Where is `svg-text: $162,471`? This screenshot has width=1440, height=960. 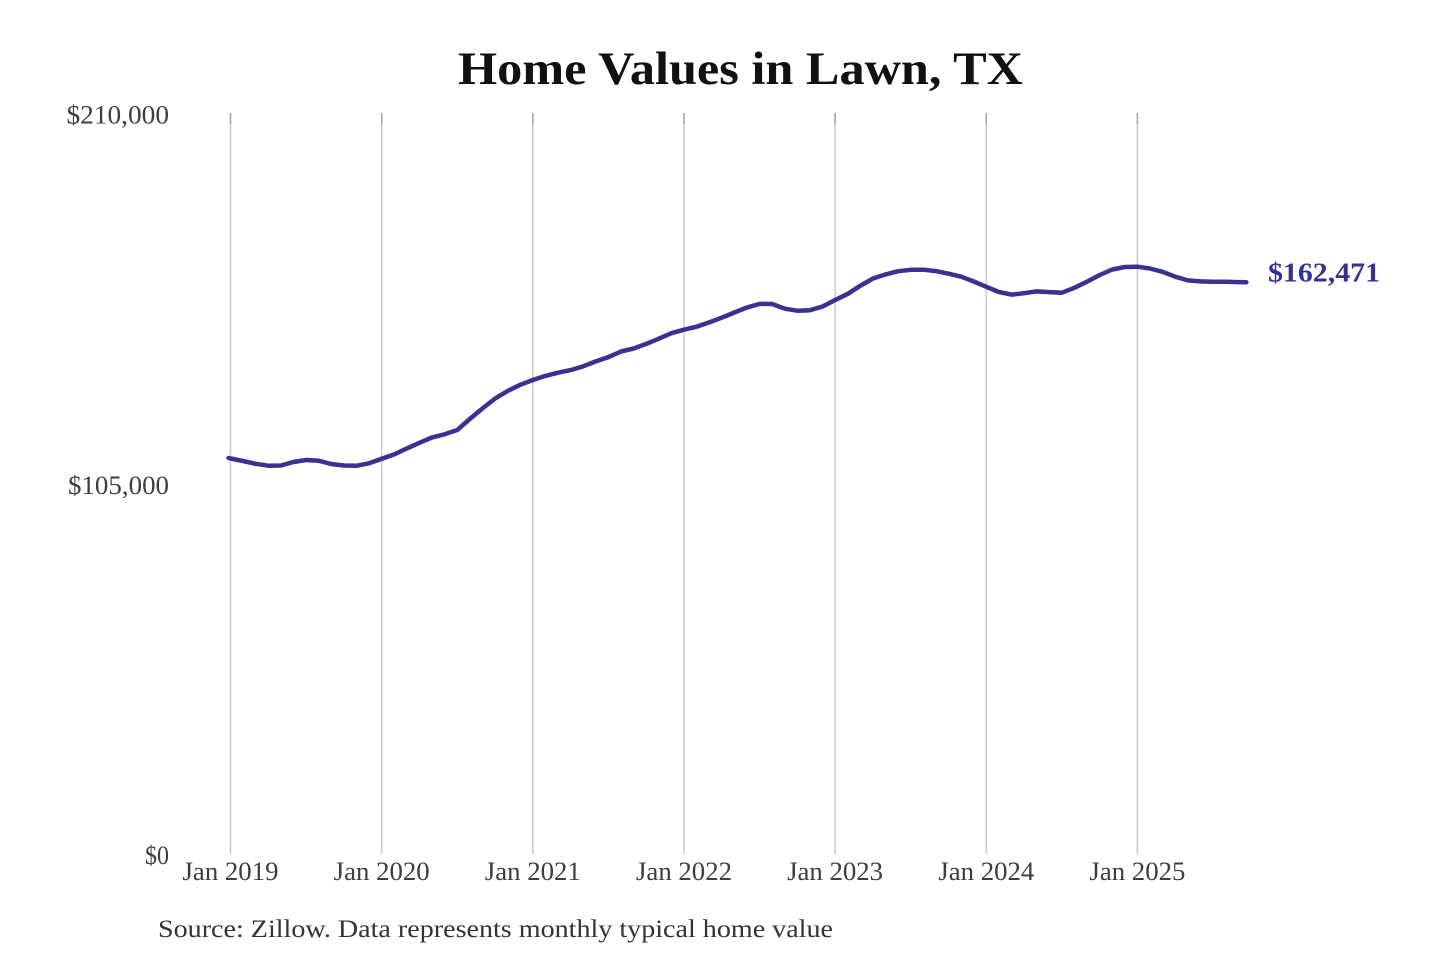 svg-text: $162,471 is located at coordinates (1324, 273).